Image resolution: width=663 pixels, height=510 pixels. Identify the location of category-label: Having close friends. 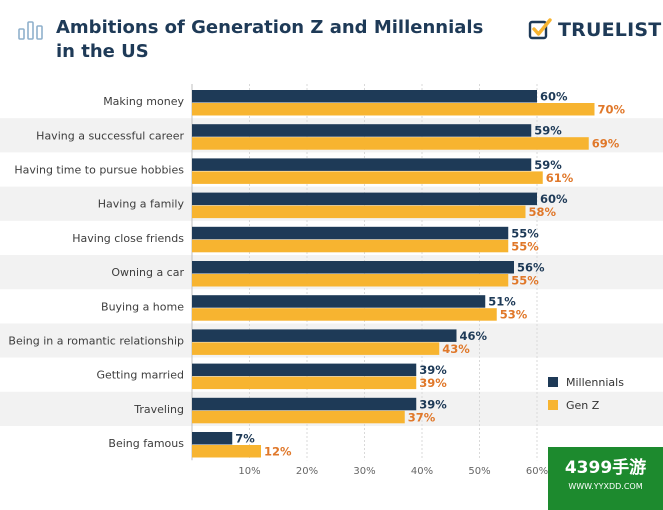
(128, 238).